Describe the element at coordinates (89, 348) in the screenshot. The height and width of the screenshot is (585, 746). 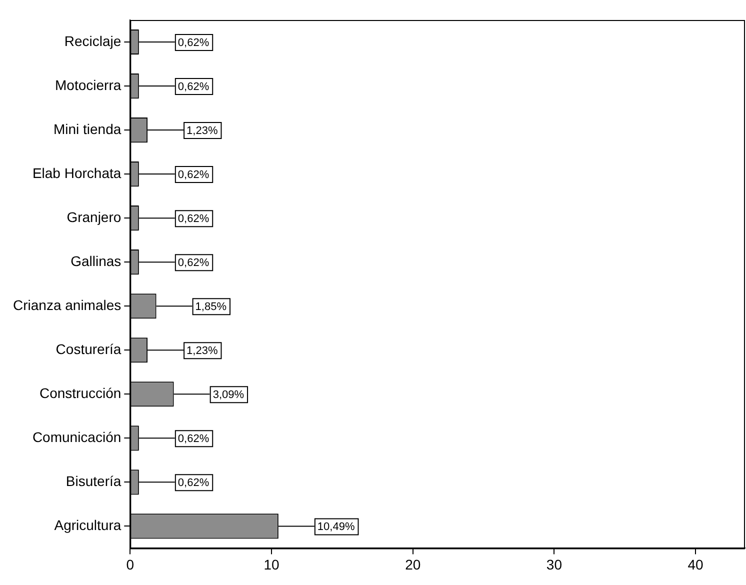
I see `y-tick-label: Costurería` at that location.